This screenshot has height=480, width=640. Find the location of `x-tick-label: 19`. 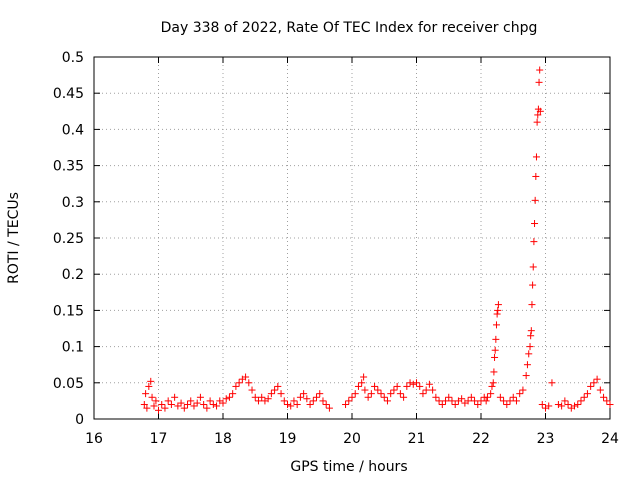

x-tick-label: 19 is located at coordinates (288, 439).